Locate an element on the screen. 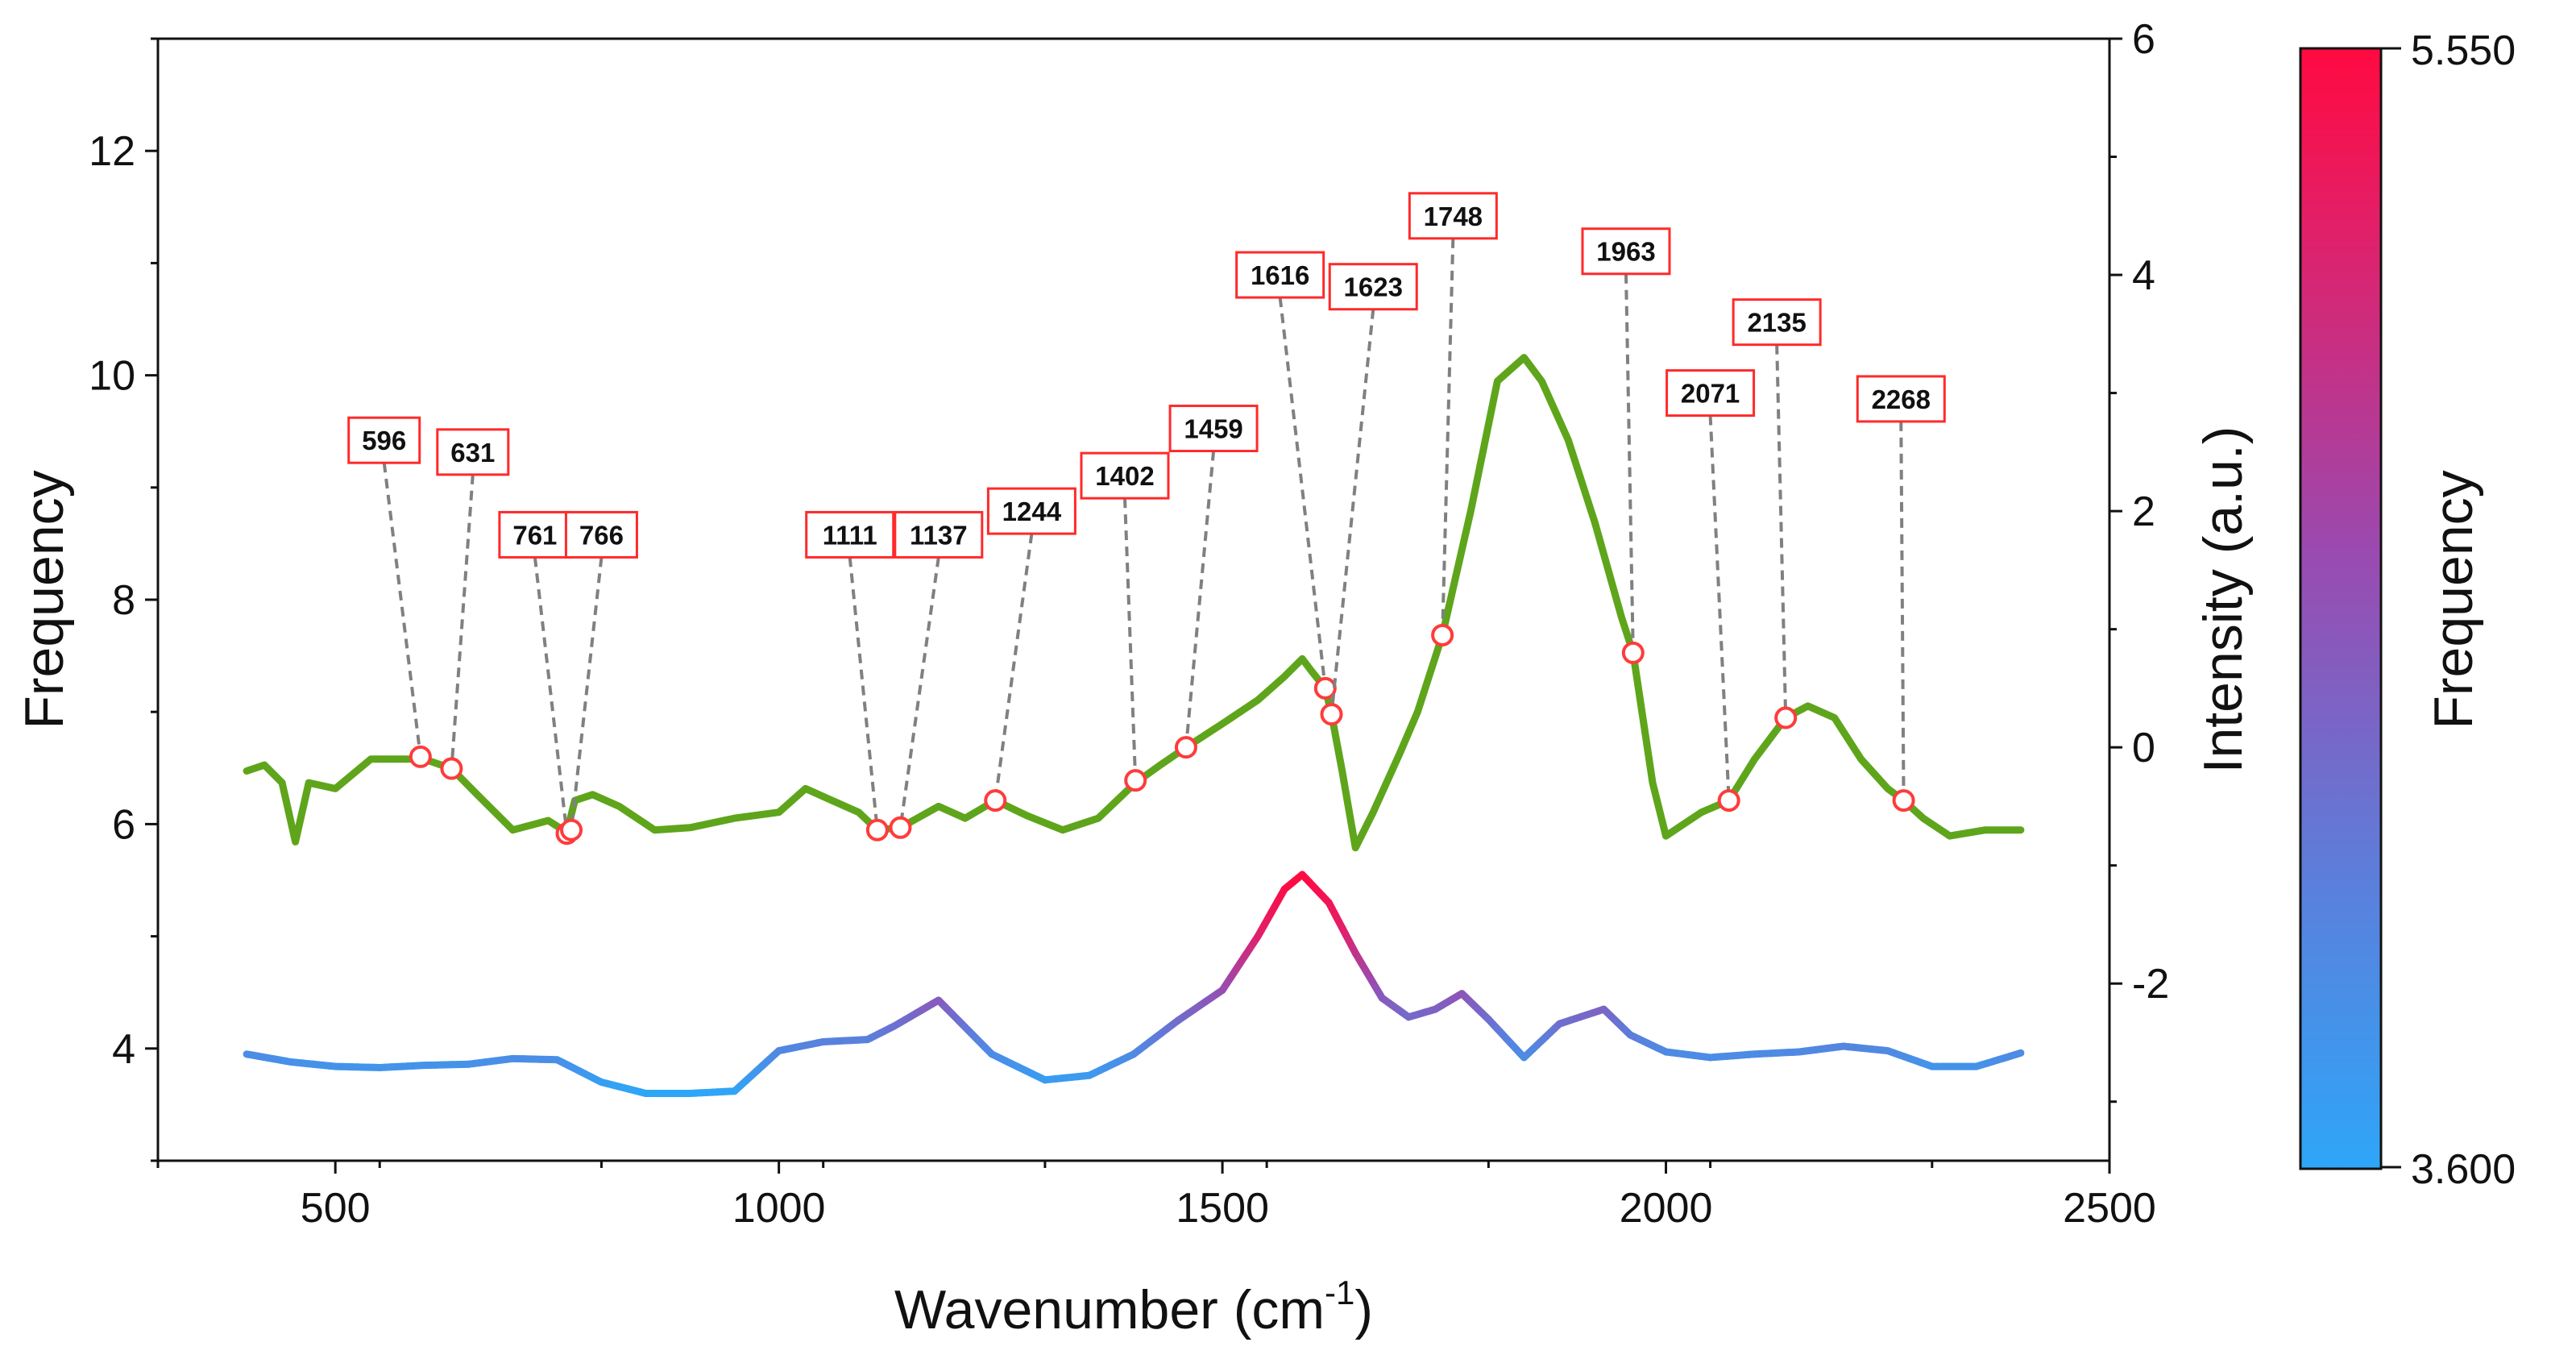 This screenshot has height=1359, width=2576. peak-label: 1402 is located at coordinates (1124, 476).